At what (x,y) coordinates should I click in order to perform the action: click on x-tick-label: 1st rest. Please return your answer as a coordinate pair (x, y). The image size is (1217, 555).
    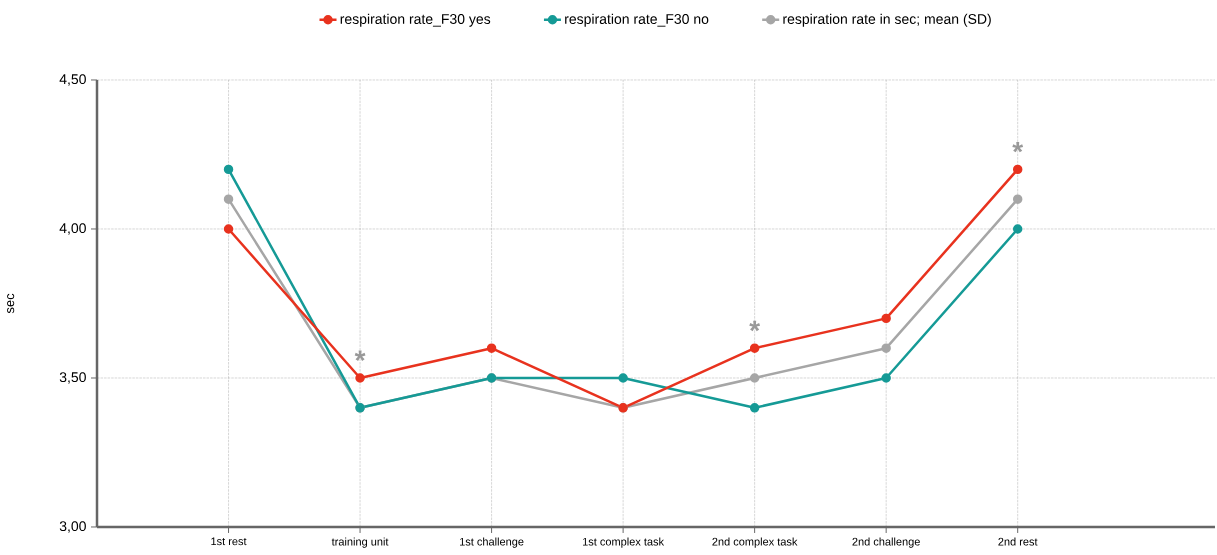
    Looking at the image, I should click on (229, 541).